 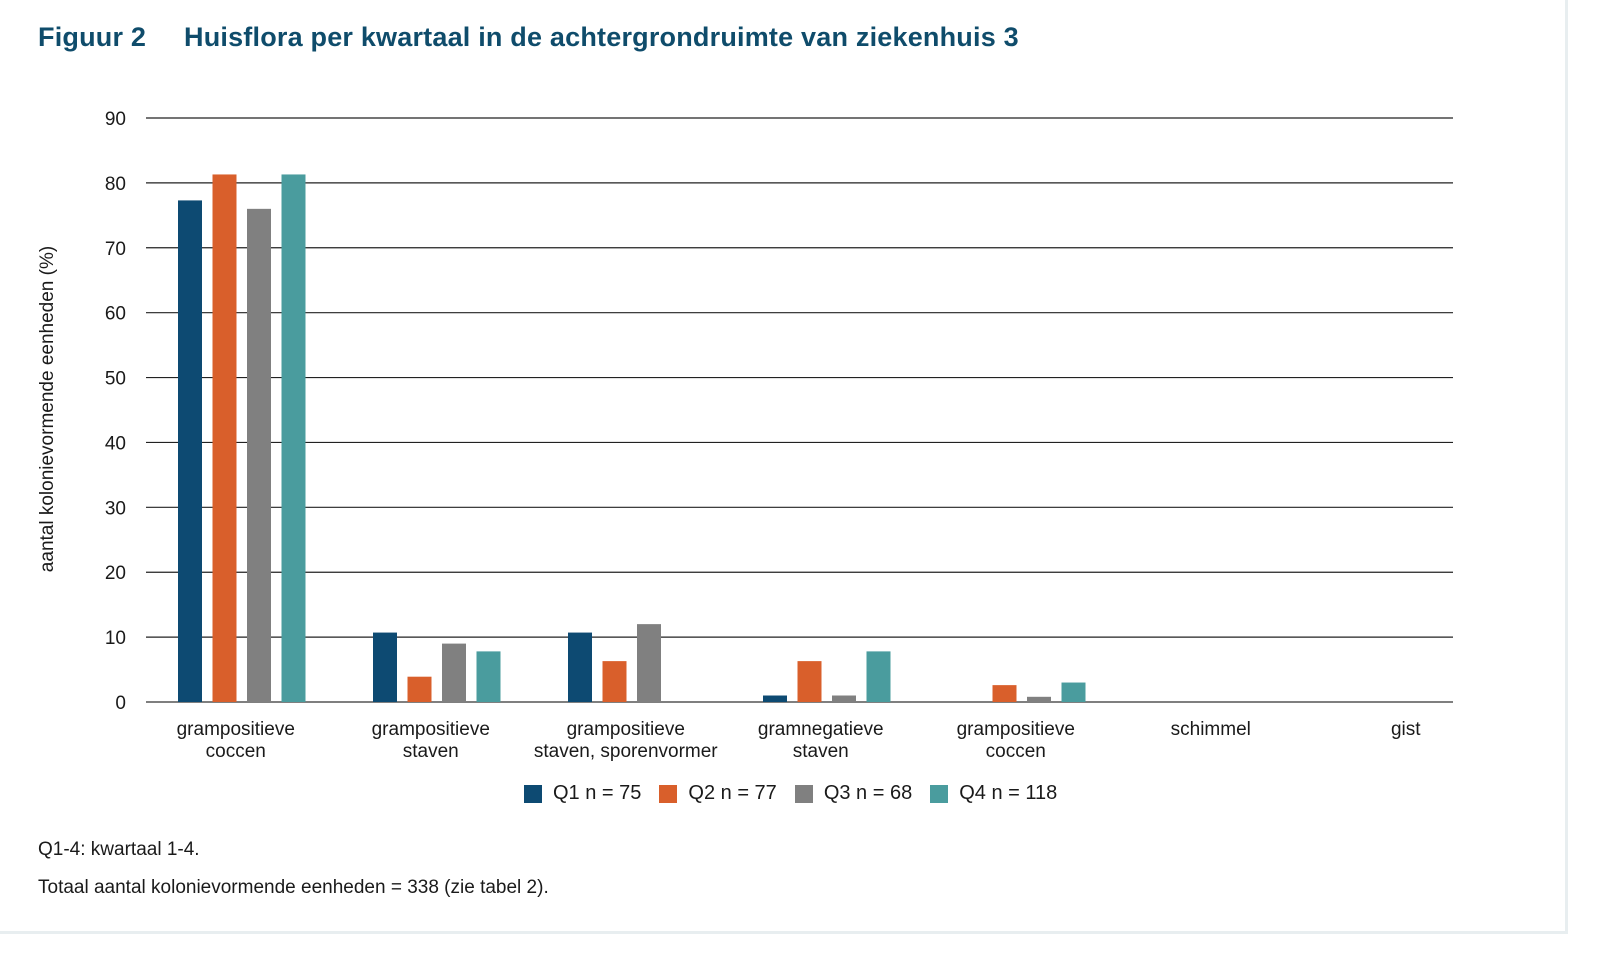 I want to click on y-tick-label: 40, so click(x=115, y=443).